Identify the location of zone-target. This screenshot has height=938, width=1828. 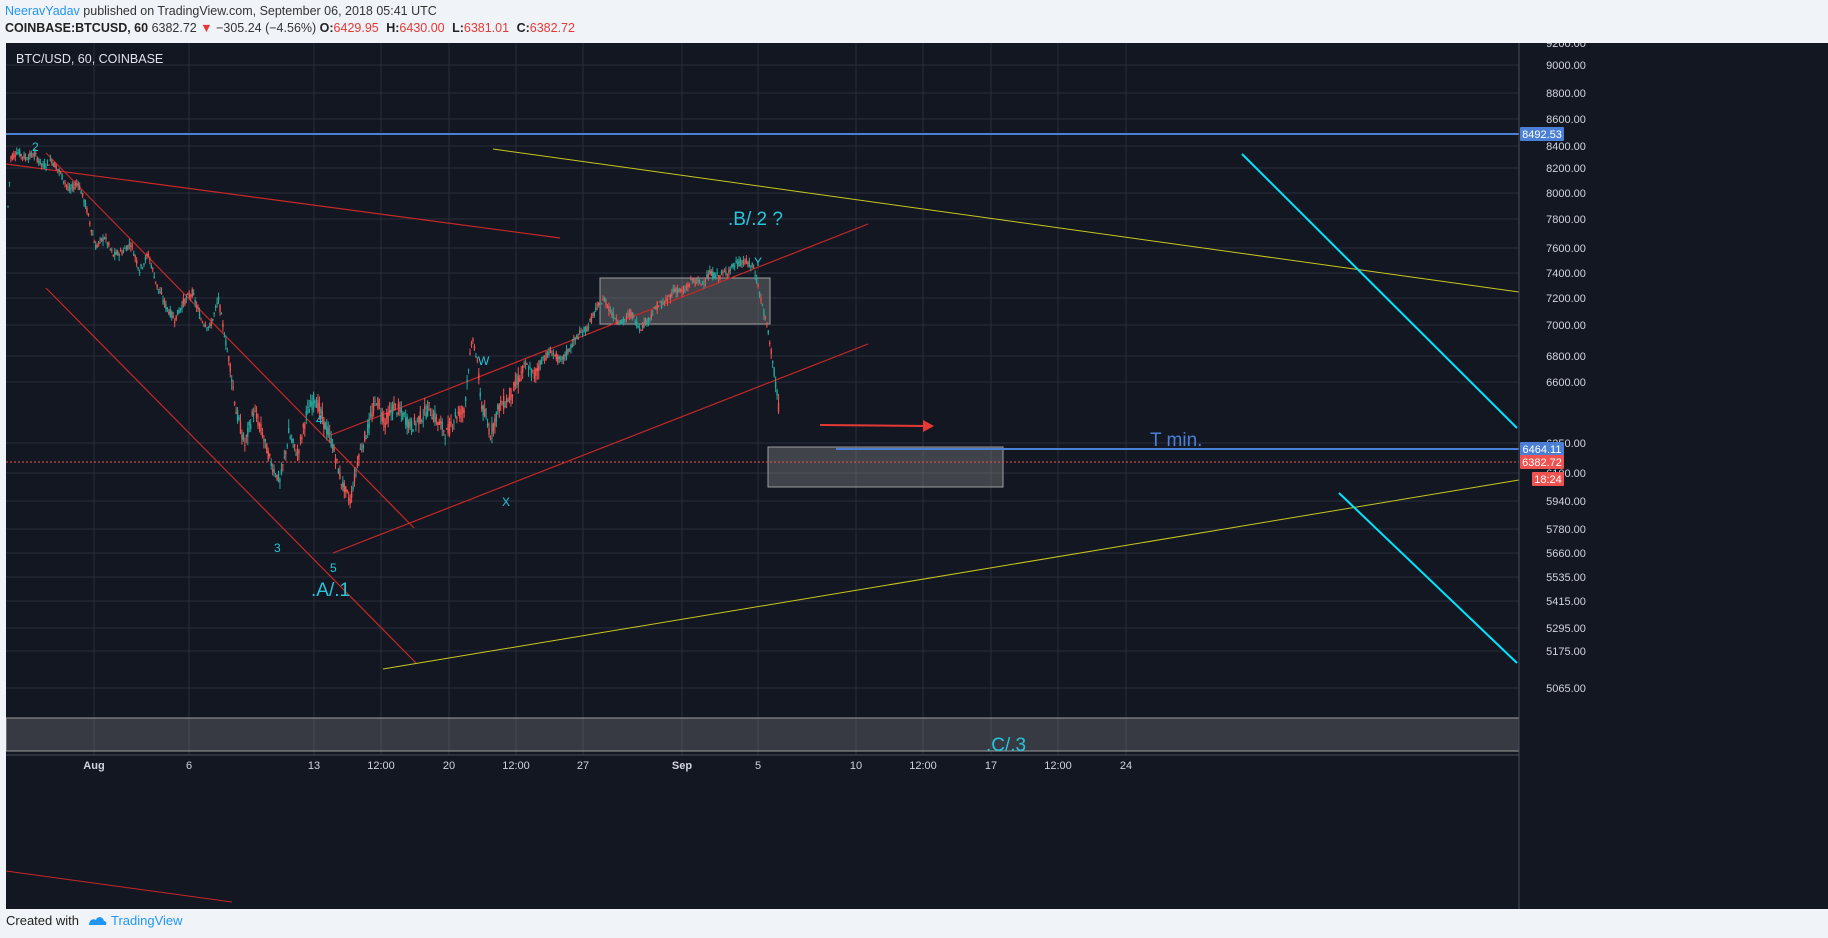
(885, 467).